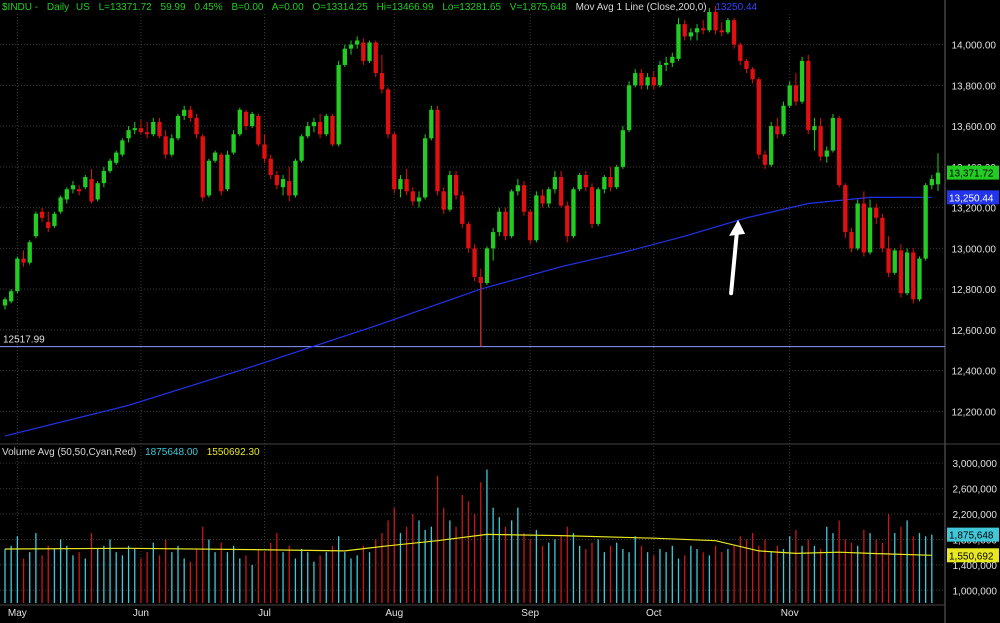 The image size is (1000, 623). What do you see at coordinates (468, 544) in the screenshot?
I see `volume-average-line` at bounding box center [468, 544].